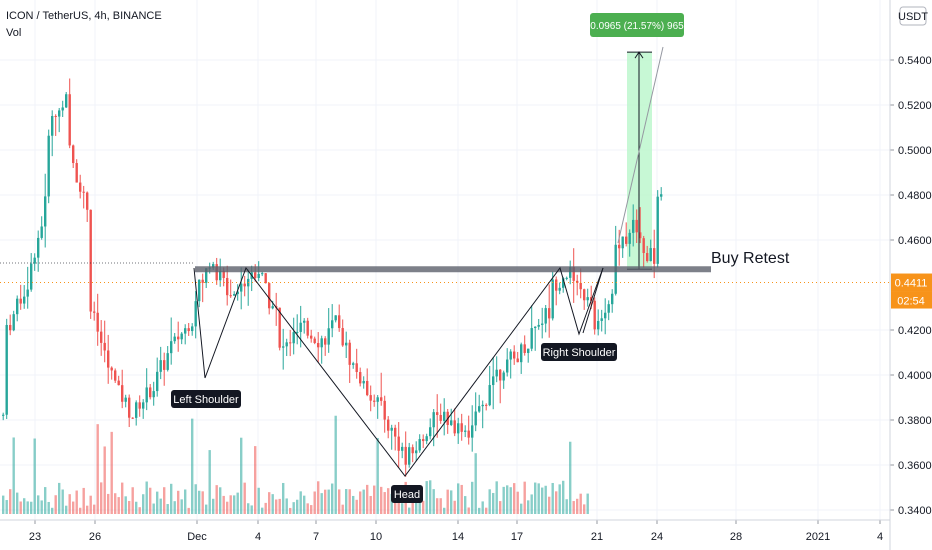 Image resolution: width=932 pixels, height=550 pixels. I want to click on head-label: Head, so click(407, 495).